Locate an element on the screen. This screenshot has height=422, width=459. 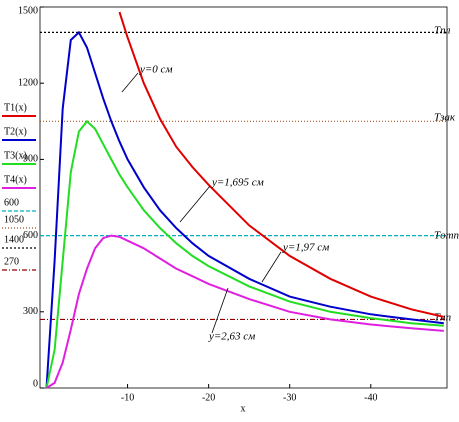
legend-label: 1050 is located at coordinates (14, 219).